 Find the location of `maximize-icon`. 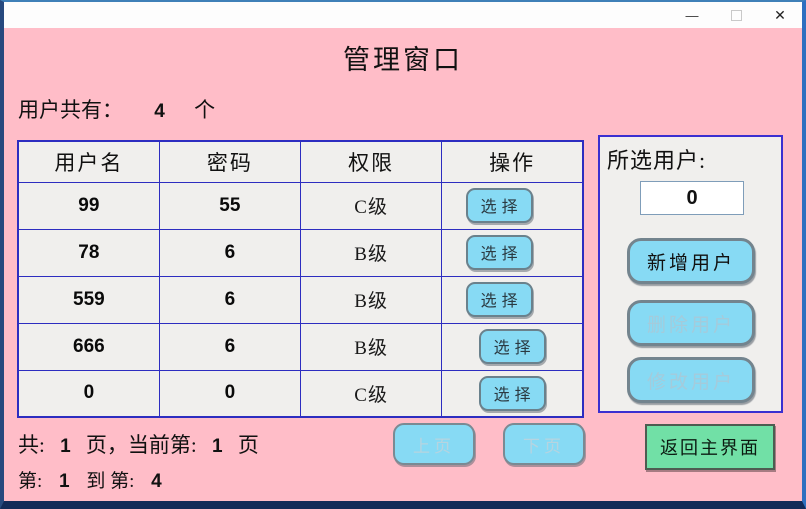

maximize-icon is located at coordinates (736, 15).